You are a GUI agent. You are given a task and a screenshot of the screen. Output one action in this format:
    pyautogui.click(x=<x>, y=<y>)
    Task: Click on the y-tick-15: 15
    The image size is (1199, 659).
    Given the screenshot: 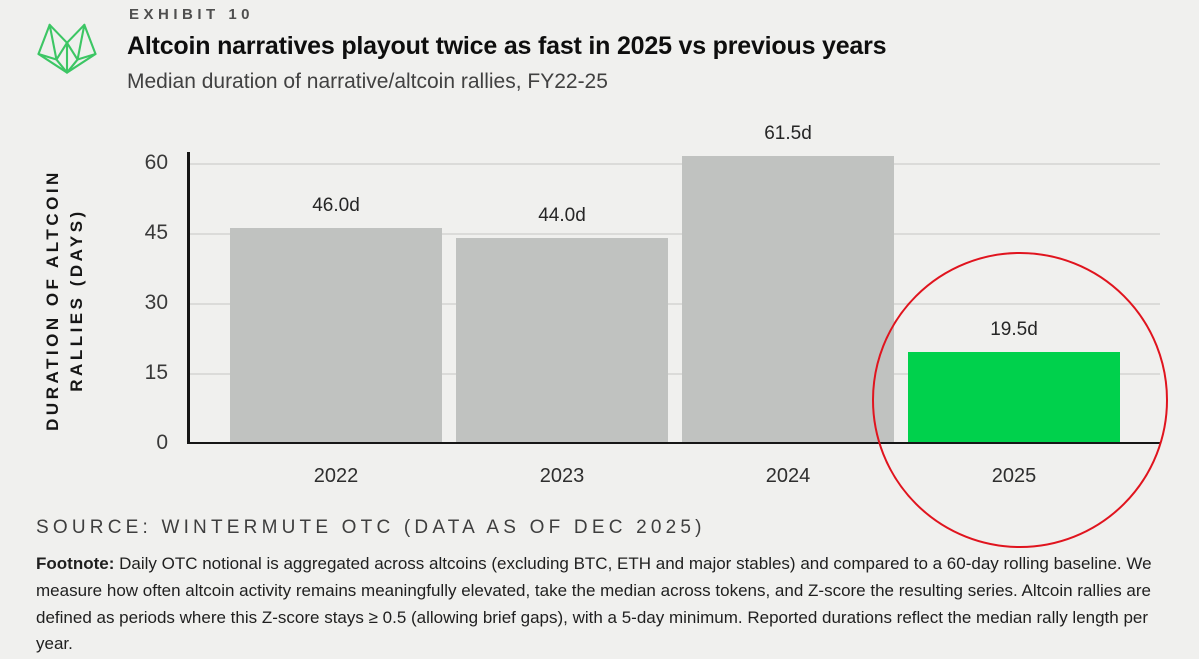 What is the action you would take?
    pyautogui.click(x=156, y=372)
    